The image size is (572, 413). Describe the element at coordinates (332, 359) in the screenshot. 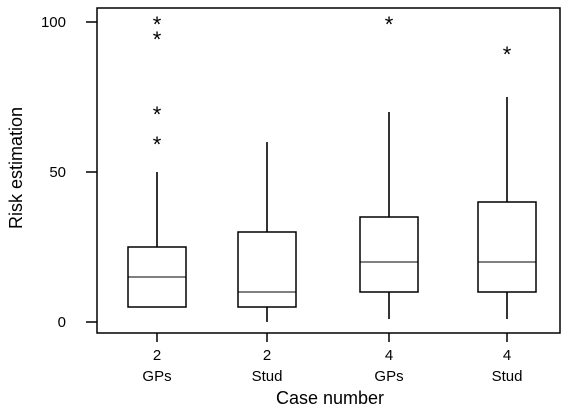

I see `x-axis: 2 GPs 2 Stud 4 GPs 4 Stud` at that location.